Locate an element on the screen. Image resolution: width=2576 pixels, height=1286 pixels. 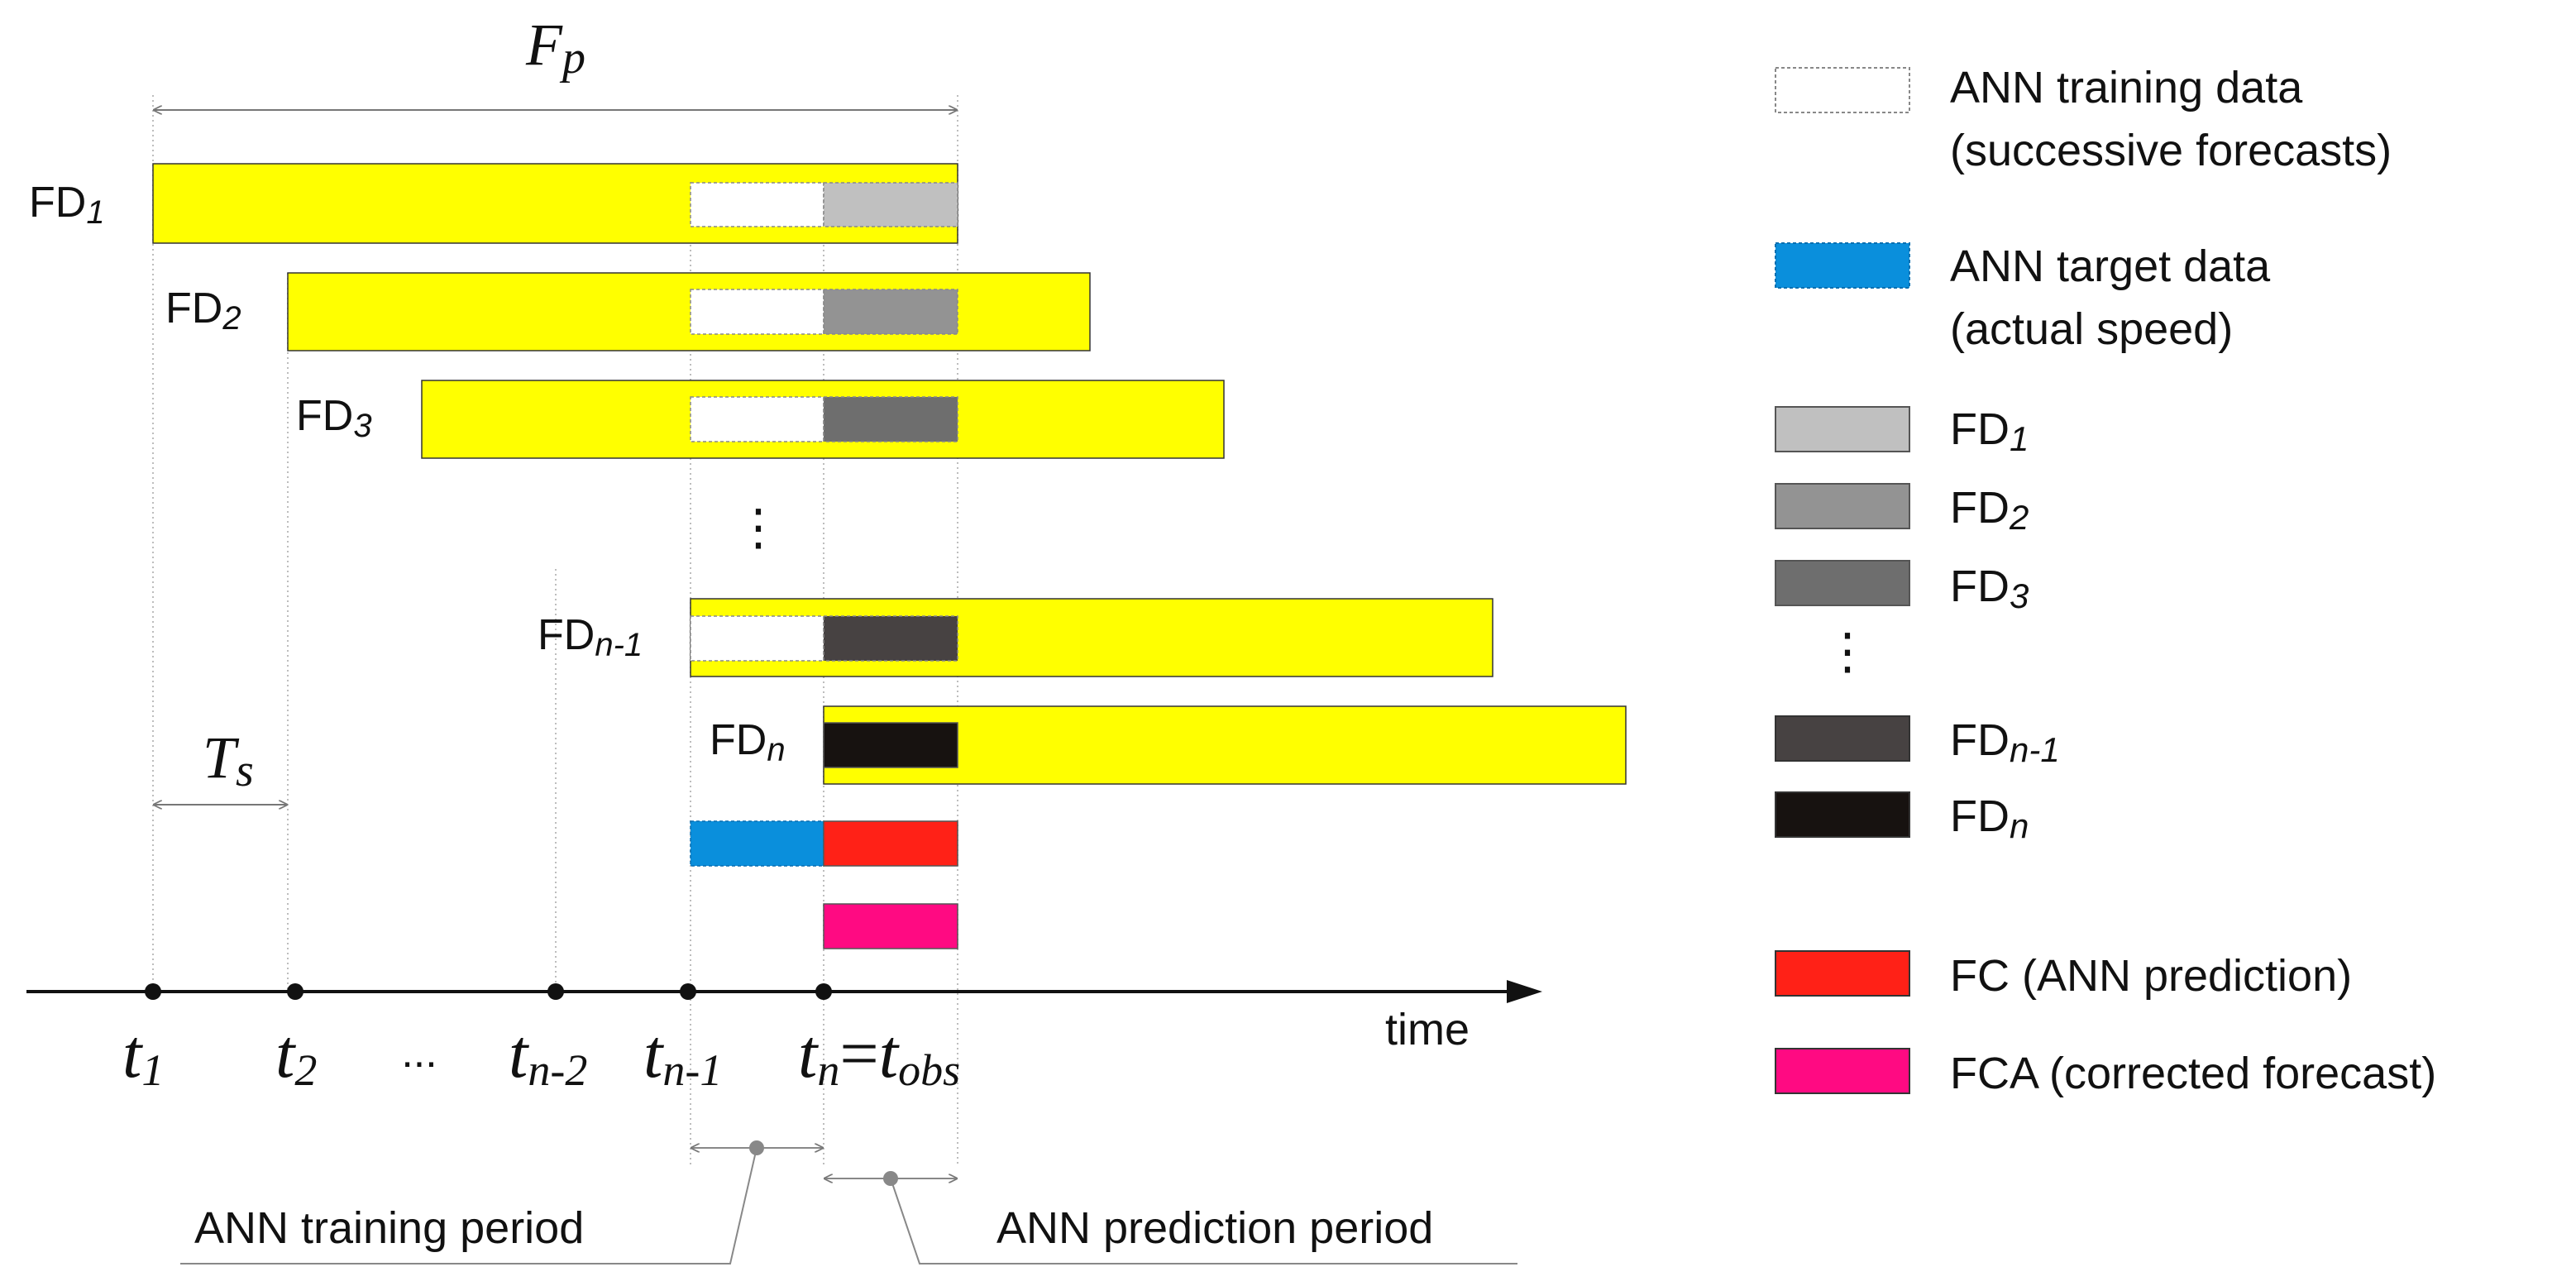
tick-dot-tn2 is located at coordinates (555, 992).